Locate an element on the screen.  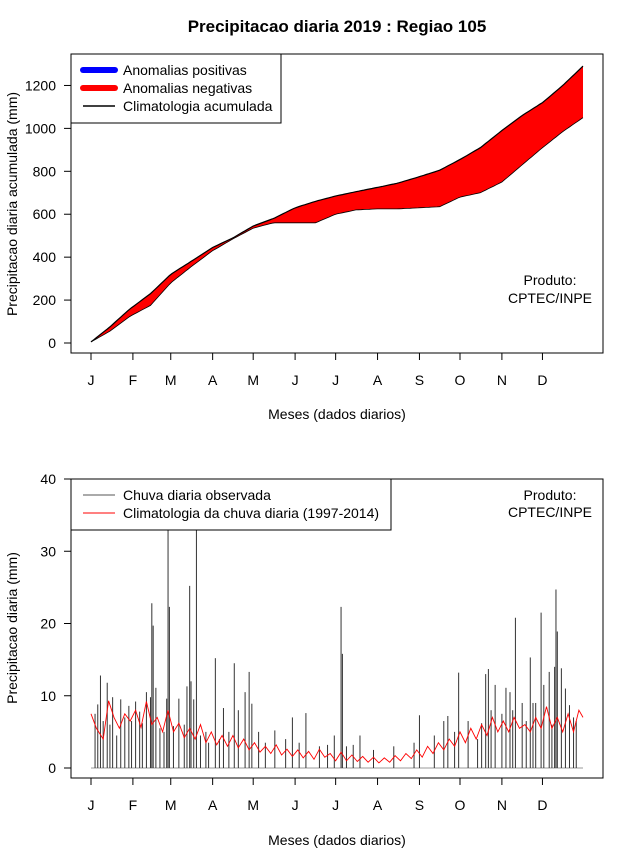
climatology-daily-line is located at coordinates (337, 732).